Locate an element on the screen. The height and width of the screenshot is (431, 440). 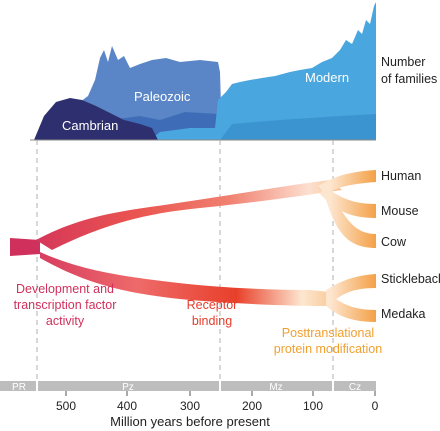
tick-label-400: 400 is located at coordinates (127, 406).